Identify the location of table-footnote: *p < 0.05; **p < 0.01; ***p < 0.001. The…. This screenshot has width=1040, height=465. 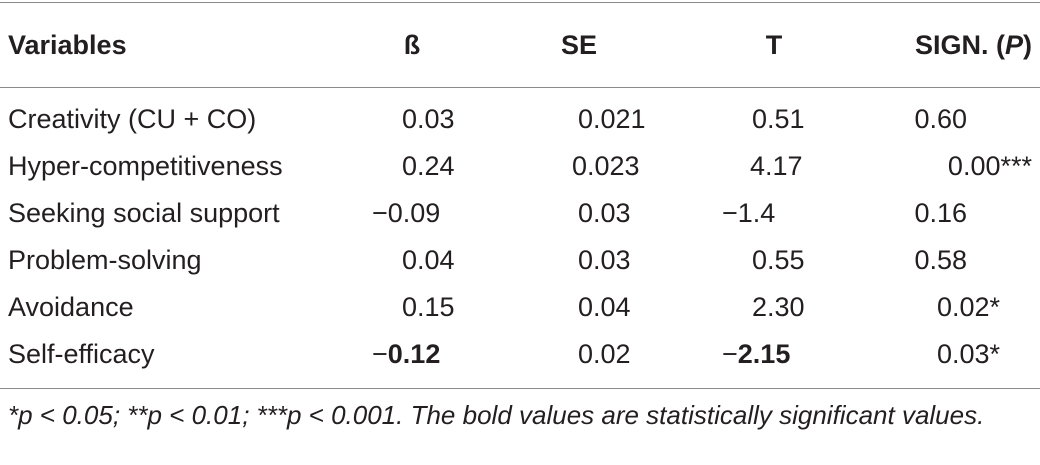
(496, 415).